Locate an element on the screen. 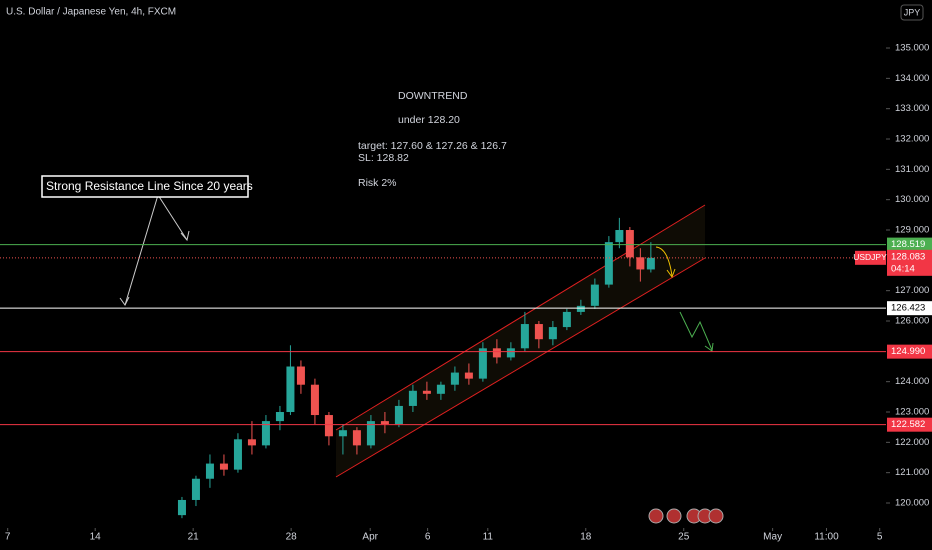 This screenshot has height=550, width=932. price-tag-label: 124.990 is located at coordinates (908, 351).